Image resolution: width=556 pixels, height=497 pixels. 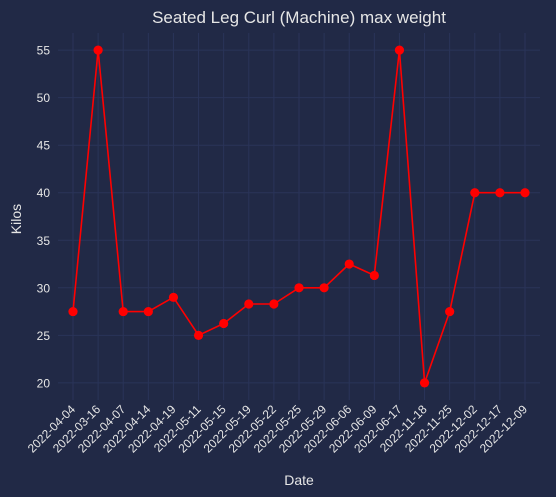 What do you see at coordinates (44, 146) in the screenshot?
I see `y-tick-label: 45` at bounding box center [44, 146].